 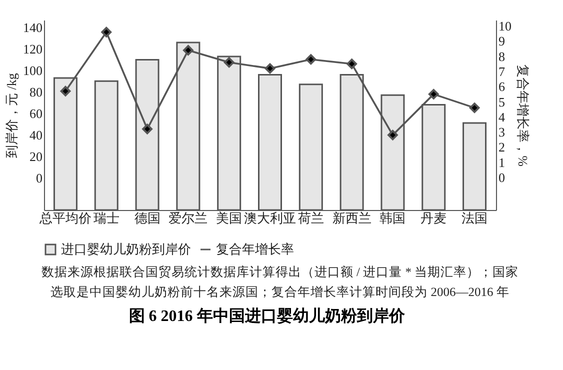 What do you see at coordinates (229, 218) in the screenshot?
I see `x-tick-label: 美国` at bounding box center [229, 218].